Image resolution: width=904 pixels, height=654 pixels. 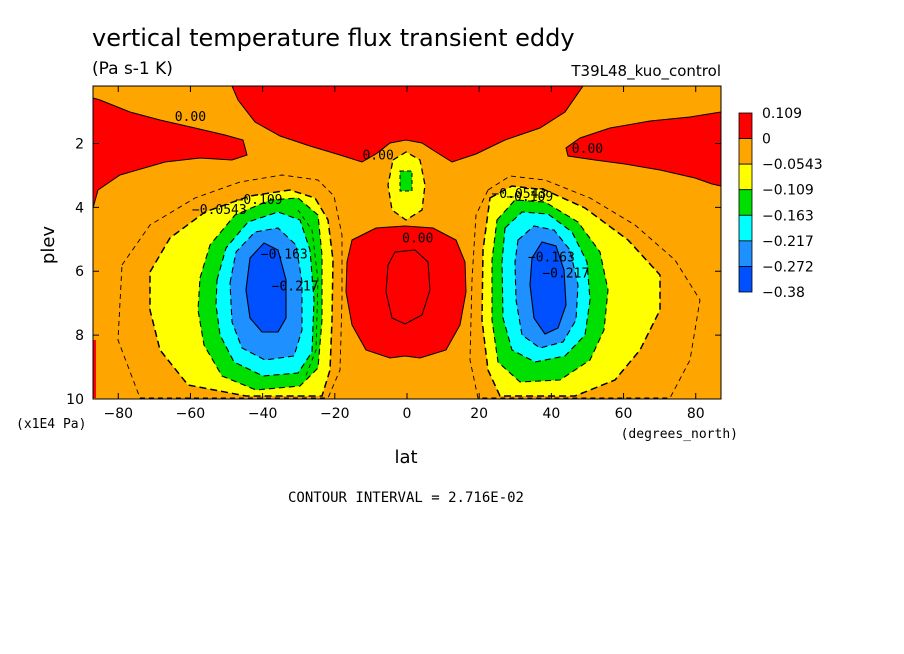 I want to click on red-region-top-left, so click(x=170, y=147).